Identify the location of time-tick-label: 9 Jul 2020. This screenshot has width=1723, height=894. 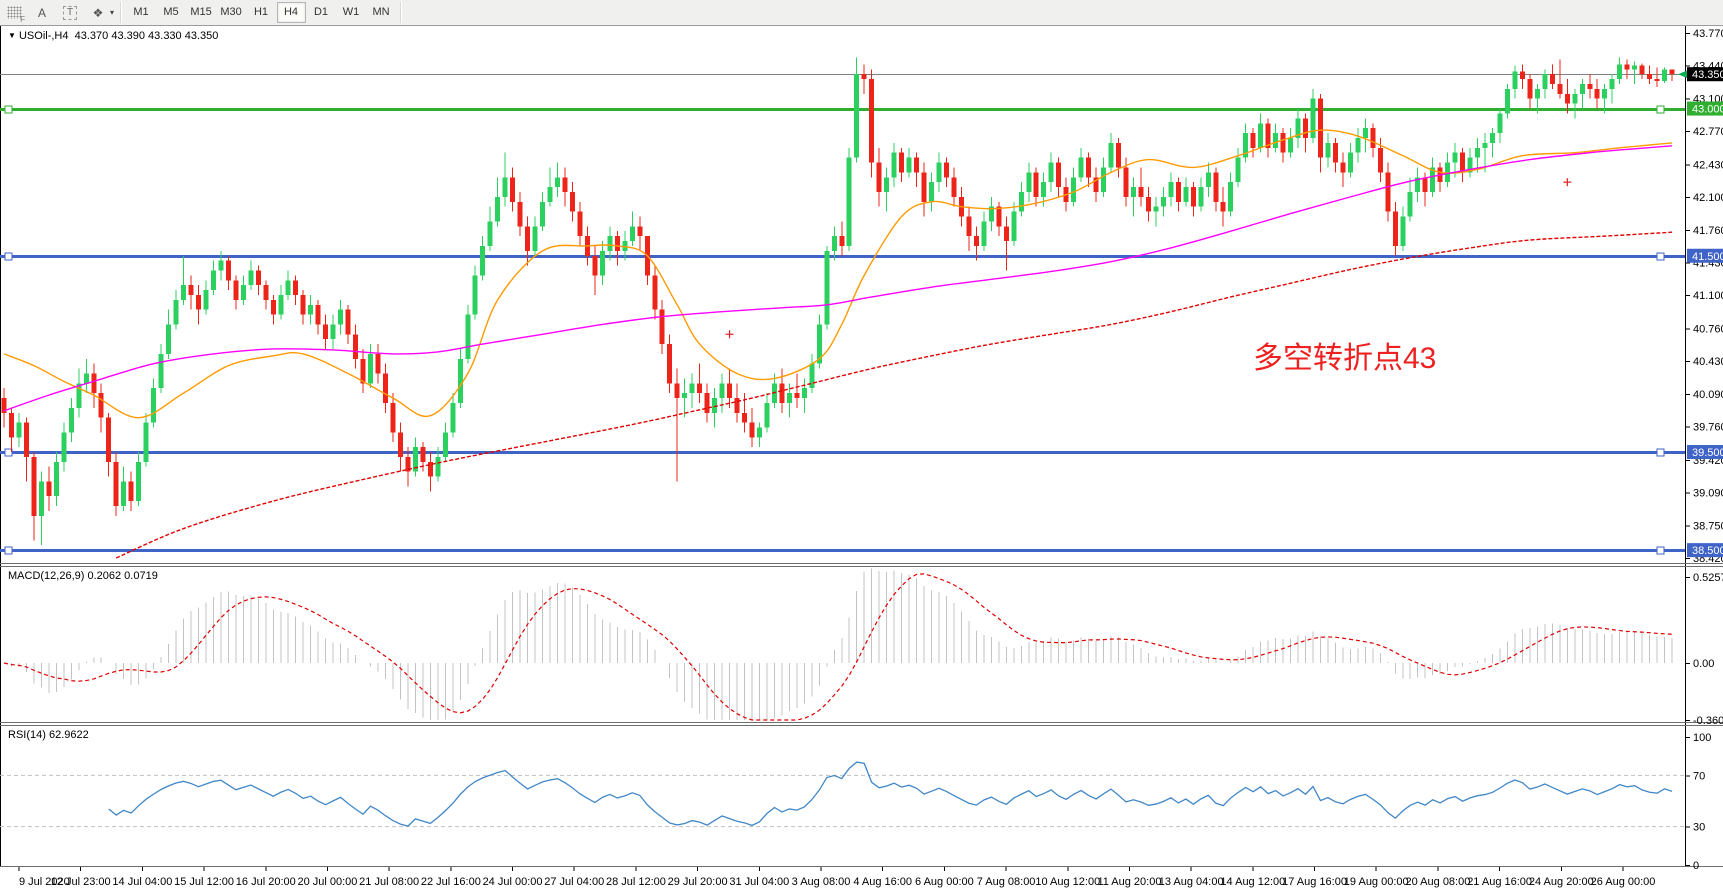
(44, 882).